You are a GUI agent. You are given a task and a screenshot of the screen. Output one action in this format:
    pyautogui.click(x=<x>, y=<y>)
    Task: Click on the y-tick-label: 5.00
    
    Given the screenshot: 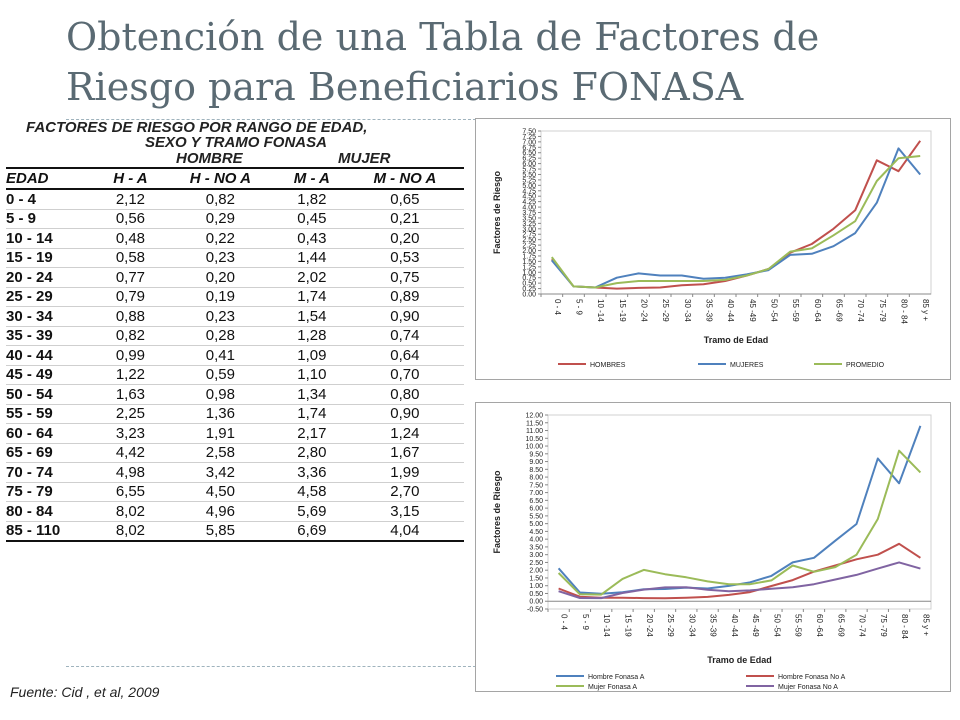 What is the action you would take?
    pyautogui.click(x=529, y=186)
    